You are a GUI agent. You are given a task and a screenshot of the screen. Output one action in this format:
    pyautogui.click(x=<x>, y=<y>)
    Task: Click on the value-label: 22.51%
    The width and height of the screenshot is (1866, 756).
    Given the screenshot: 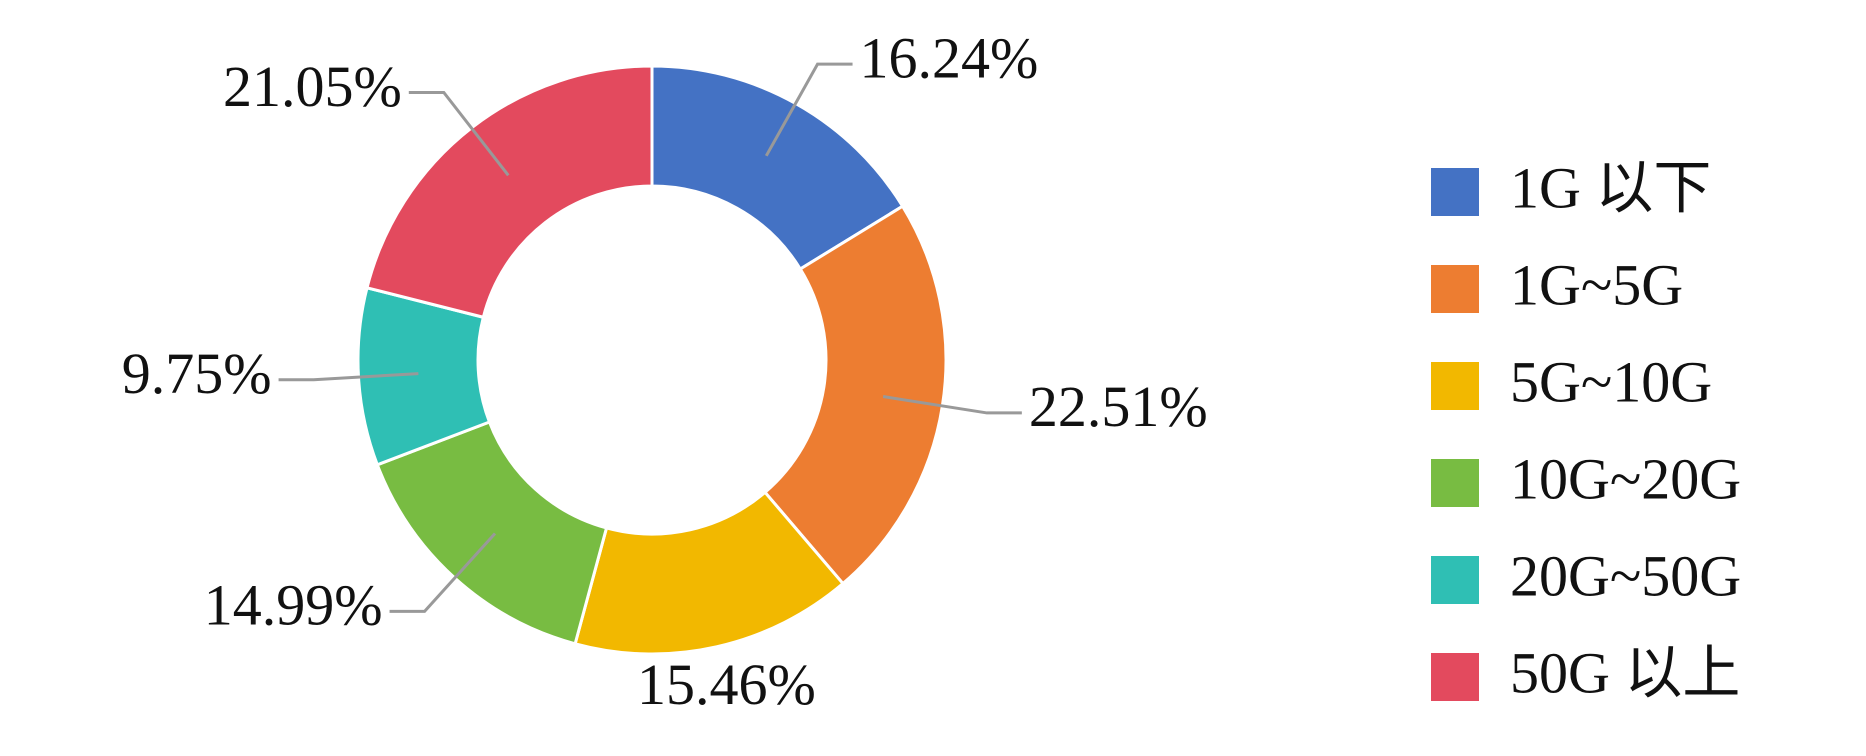 What is the action you would take?
    pyautogui.click(x=1118, y=406)
    